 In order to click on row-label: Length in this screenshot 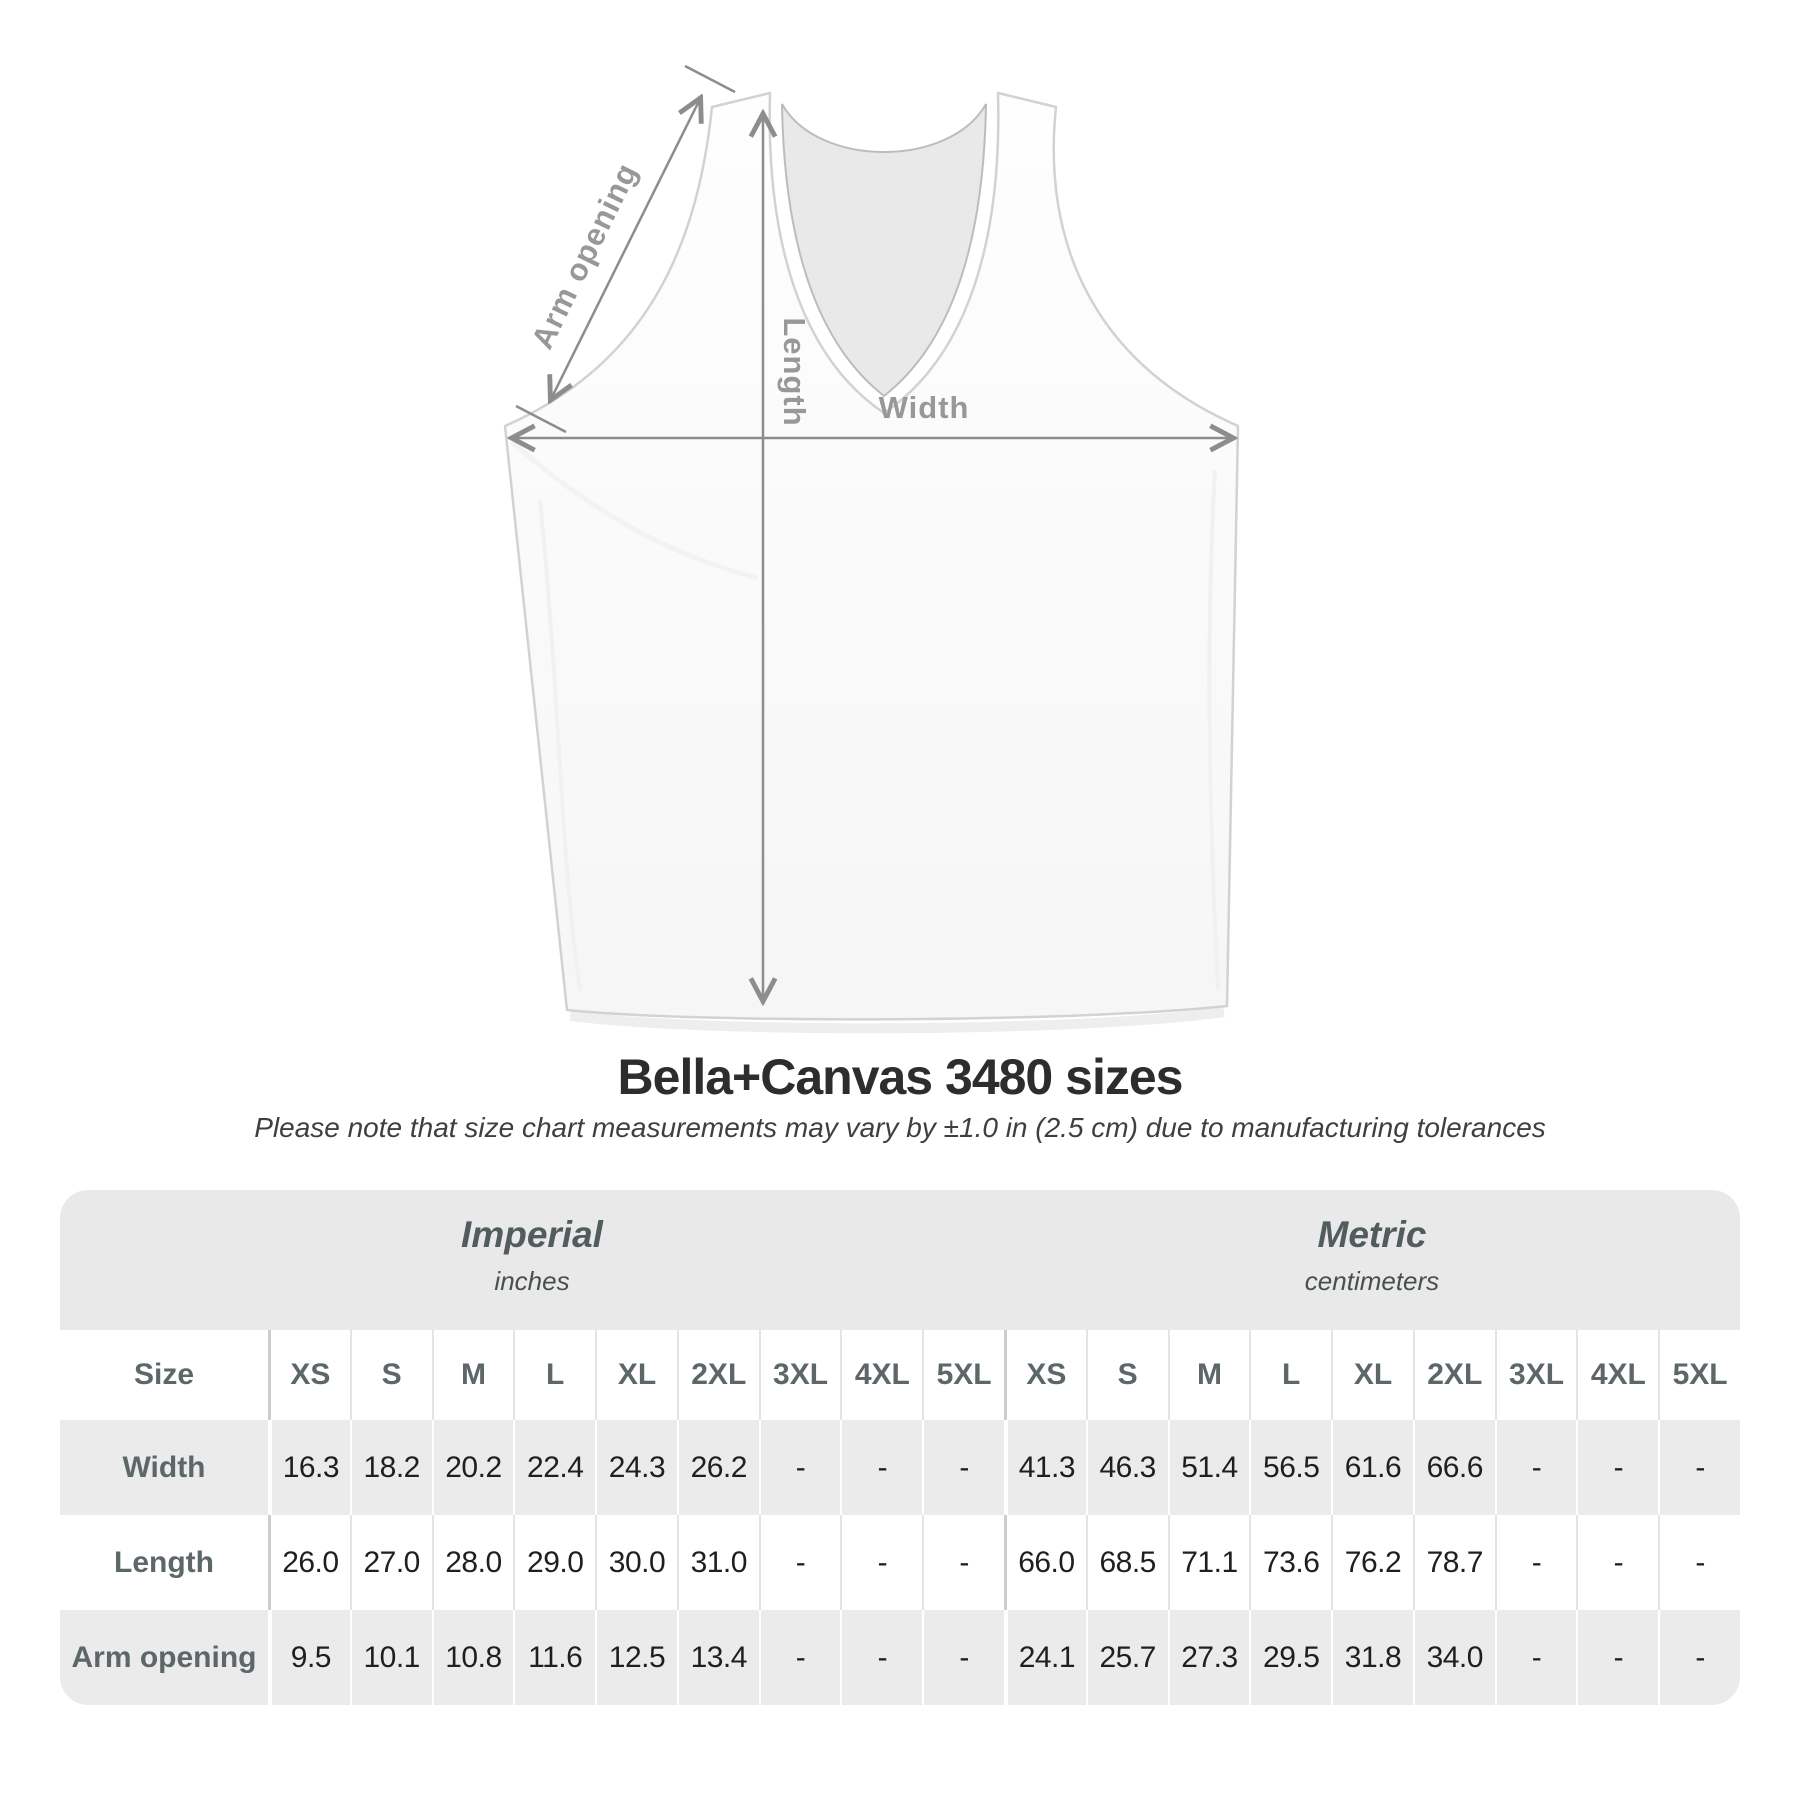, I will do `click(164, 1562)`.